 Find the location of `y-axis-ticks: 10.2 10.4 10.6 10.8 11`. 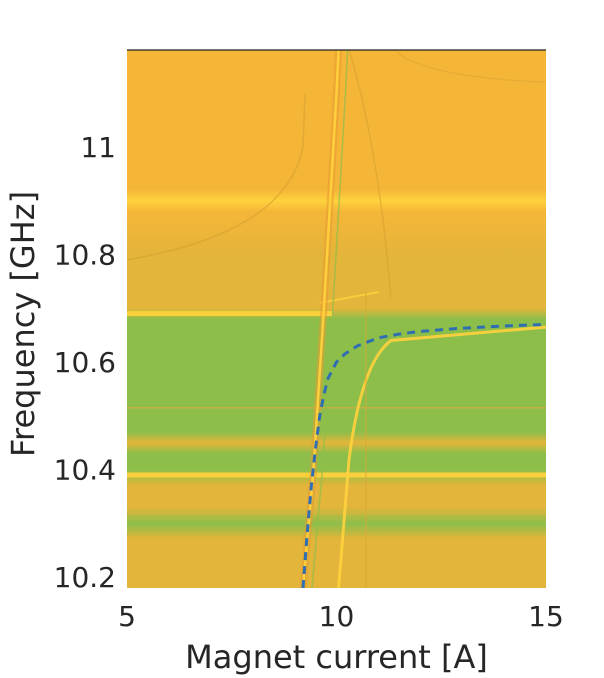

y-axis-ticks: 10.2 10.4 10.6 10.8 11 is located at coordinates (85, 362).